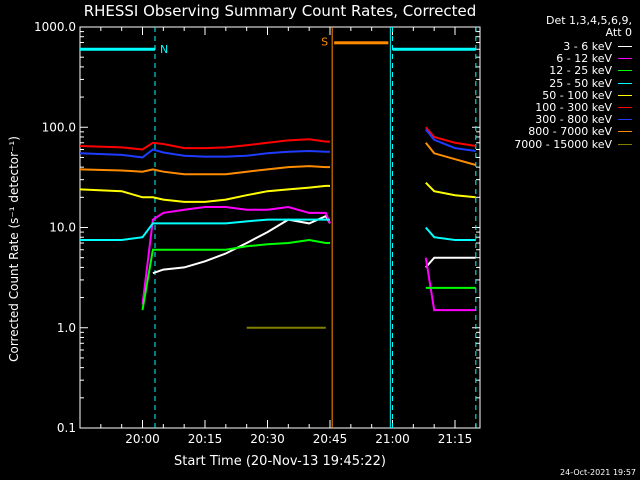 Image resolution: width=640 pixels, height=480 pixels. I want to click on x-axis-label: Start Time (20-Nov-13 19:45:22), so click(280, 461).